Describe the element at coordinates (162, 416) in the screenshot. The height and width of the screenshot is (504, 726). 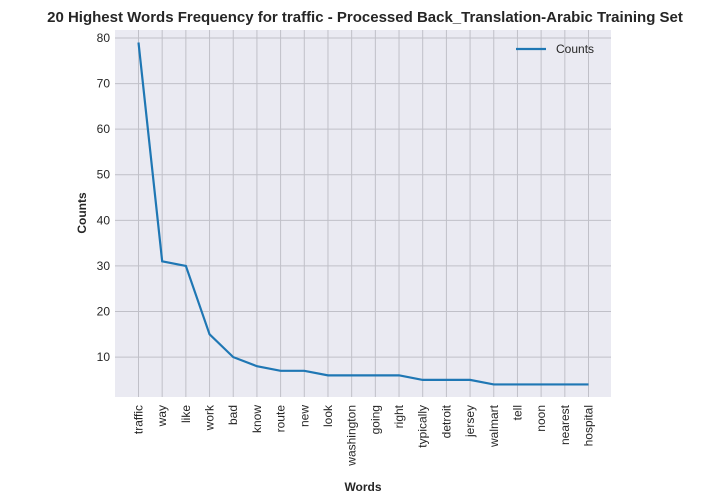
I see `x-tick-label: way` at that location.